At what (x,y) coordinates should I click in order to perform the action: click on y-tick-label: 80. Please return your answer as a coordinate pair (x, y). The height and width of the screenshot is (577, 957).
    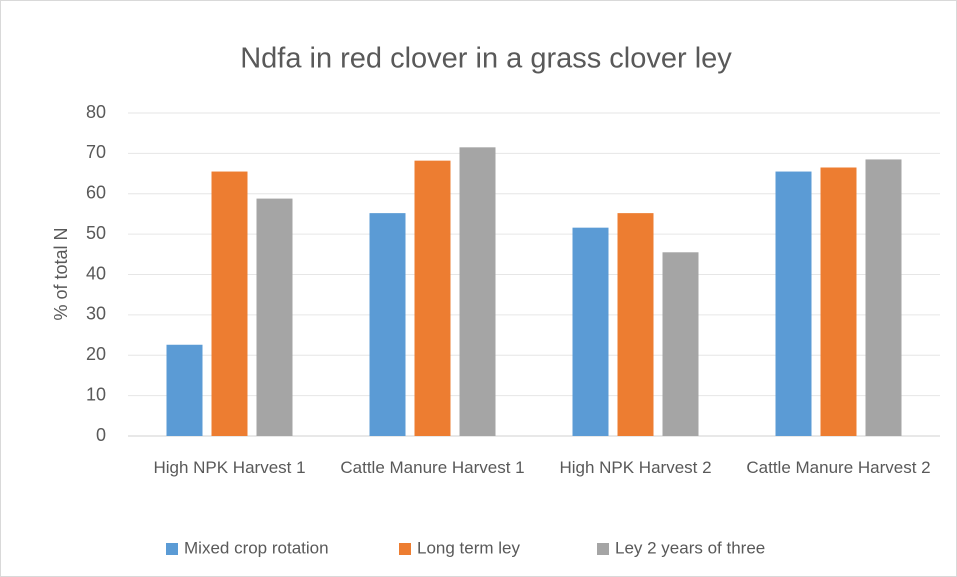
    Looking at the image, I should click on (96, 112).